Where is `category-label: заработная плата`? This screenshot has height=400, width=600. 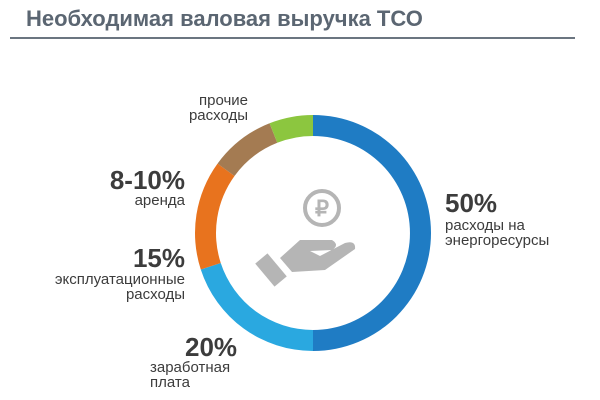
category-label: заработная плата is located at coordinates (190, 375).